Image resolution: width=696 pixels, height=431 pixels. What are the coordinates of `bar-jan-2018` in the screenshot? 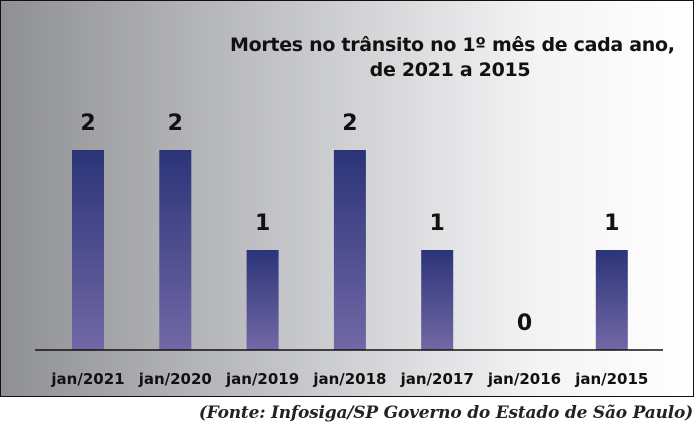 It's located at (349, 250).